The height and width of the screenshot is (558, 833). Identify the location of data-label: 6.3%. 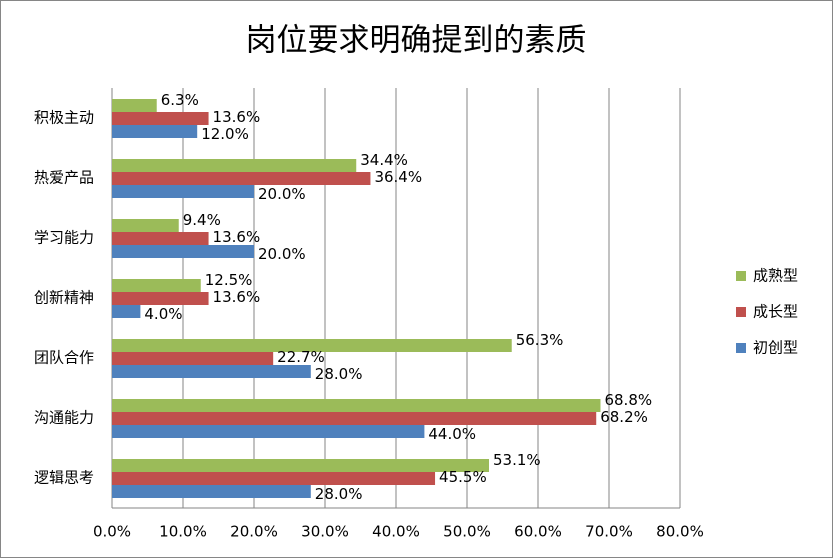
(180, 100).